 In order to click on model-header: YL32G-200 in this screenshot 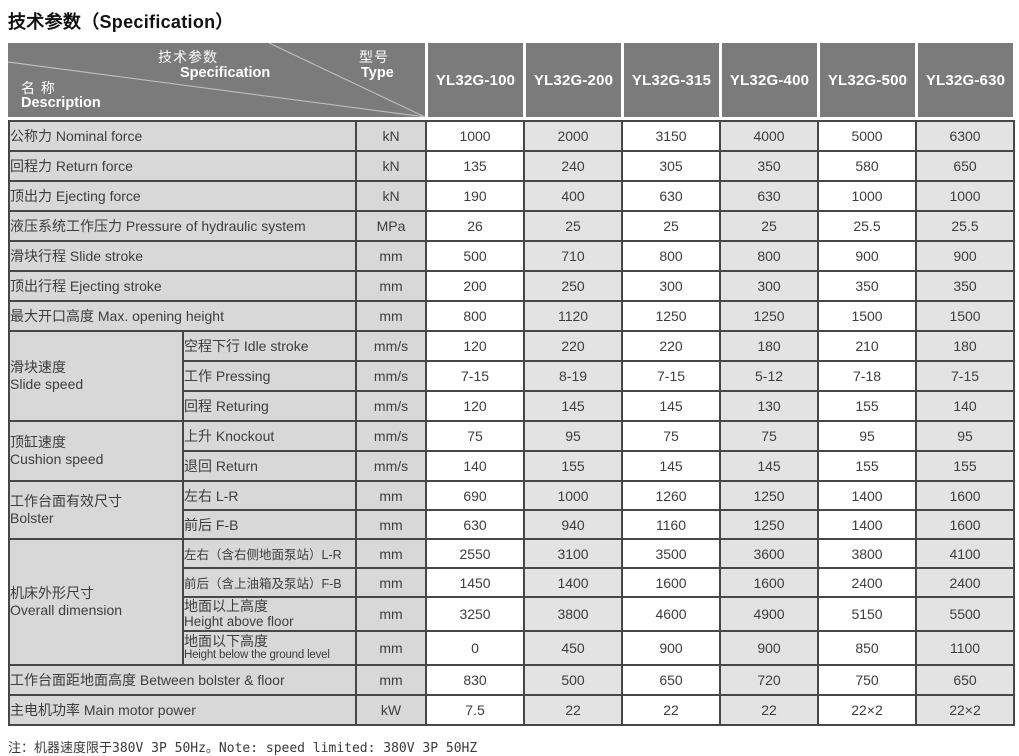, I will do `click(572, 80)`.